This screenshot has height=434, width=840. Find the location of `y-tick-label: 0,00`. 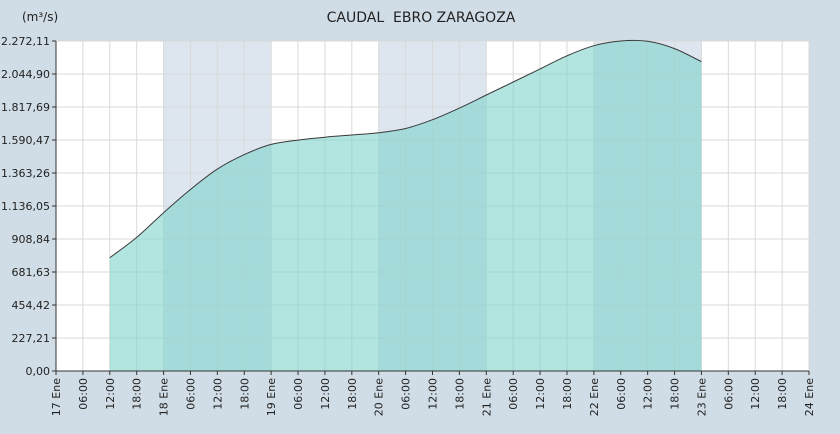

y-tick-label: 0,00 is located at coordinates (38, 371).